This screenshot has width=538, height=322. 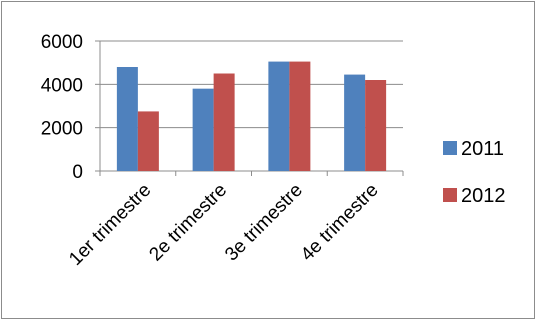 I want to click on y-tick-label: 0, so click(x=77, y=172).